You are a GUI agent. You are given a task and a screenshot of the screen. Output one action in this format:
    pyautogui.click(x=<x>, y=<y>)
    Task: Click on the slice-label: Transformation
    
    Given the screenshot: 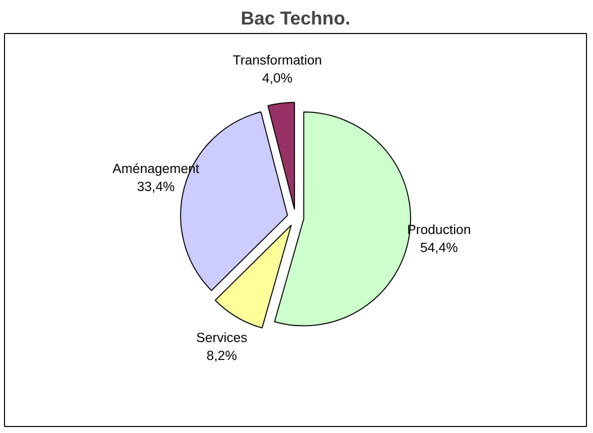 What is the action you would take?
    pyautogui.click(x=277, y=60)
    